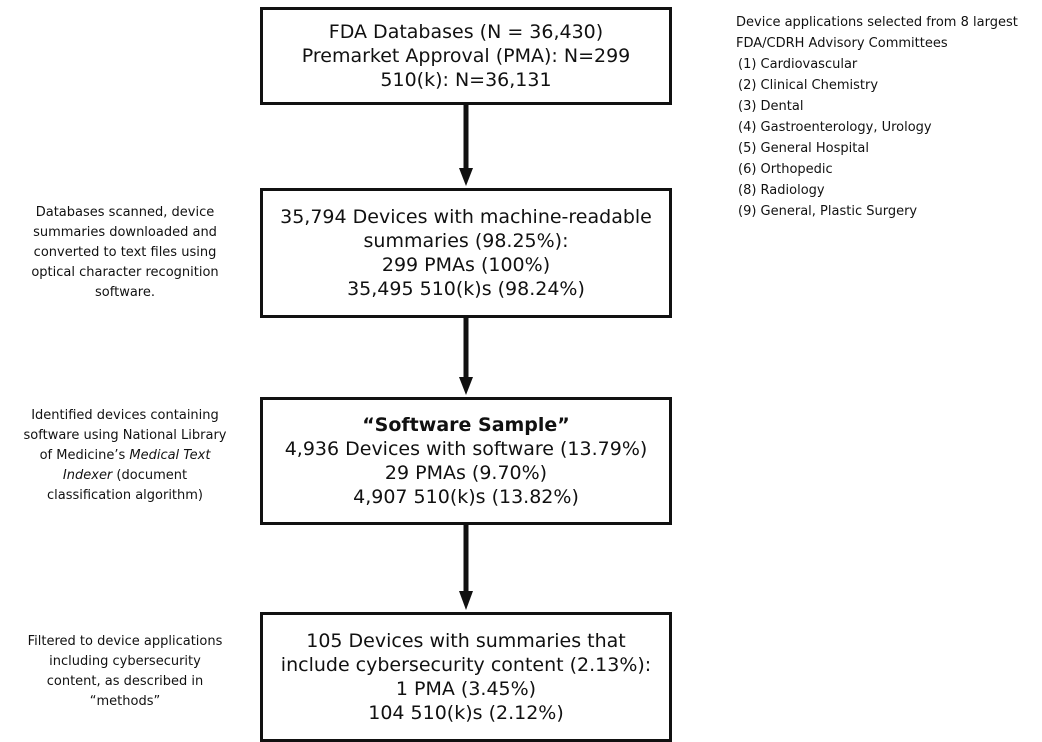  I want to click on note2-line-3: of Medicine’s Medical Text, so click(125, 456).